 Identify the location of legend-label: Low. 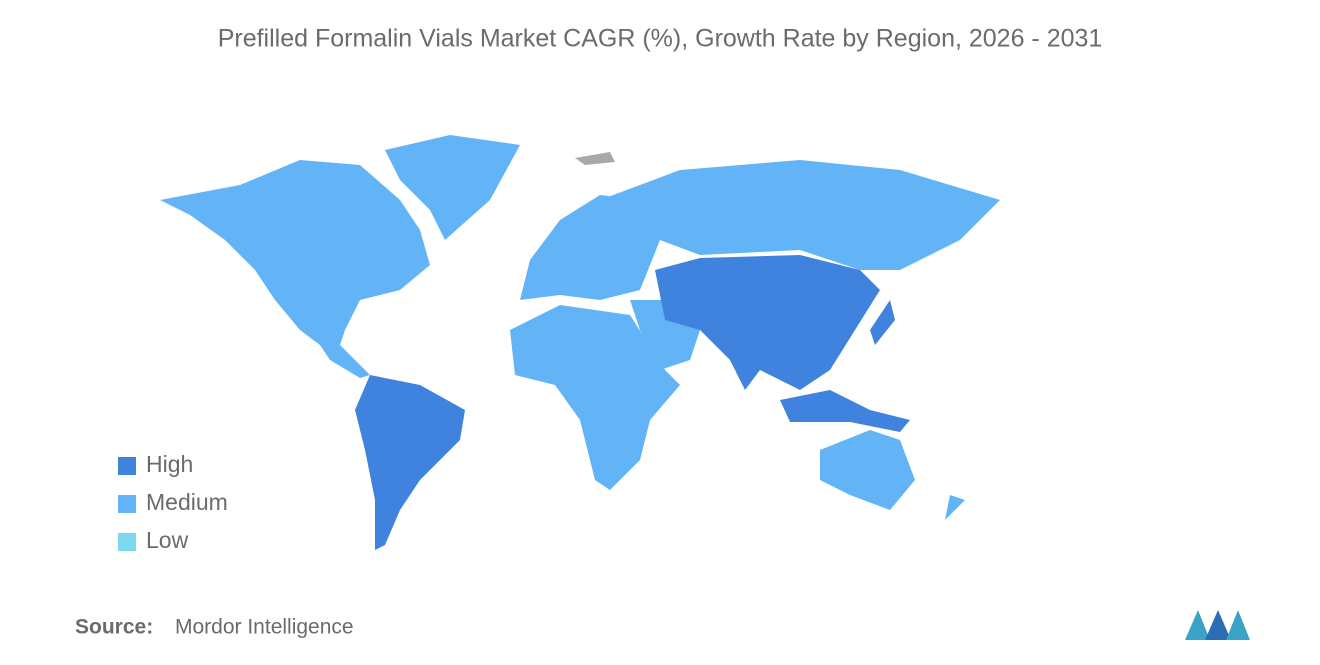
(167, 540).